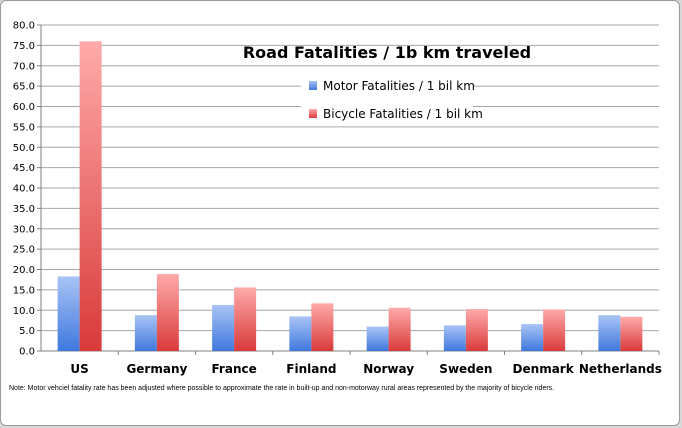 The image size is (682, 428). Describe the element at coordinates (167, 312) in the screenshot. I see `bicycle-bar-germany` at that location.